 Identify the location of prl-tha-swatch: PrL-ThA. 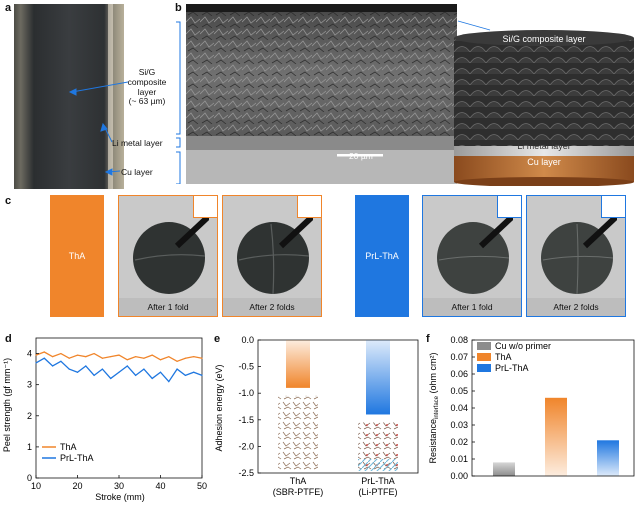
(382, 256).